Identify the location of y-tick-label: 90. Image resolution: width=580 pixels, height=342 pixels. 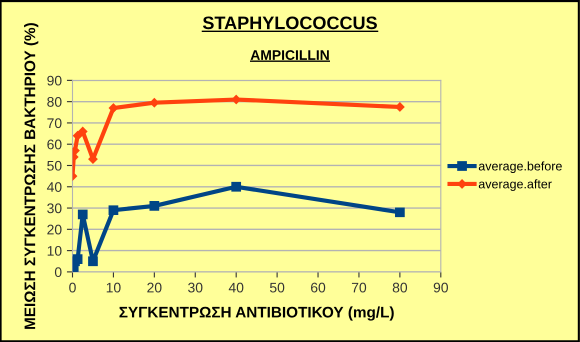
(54, 81).